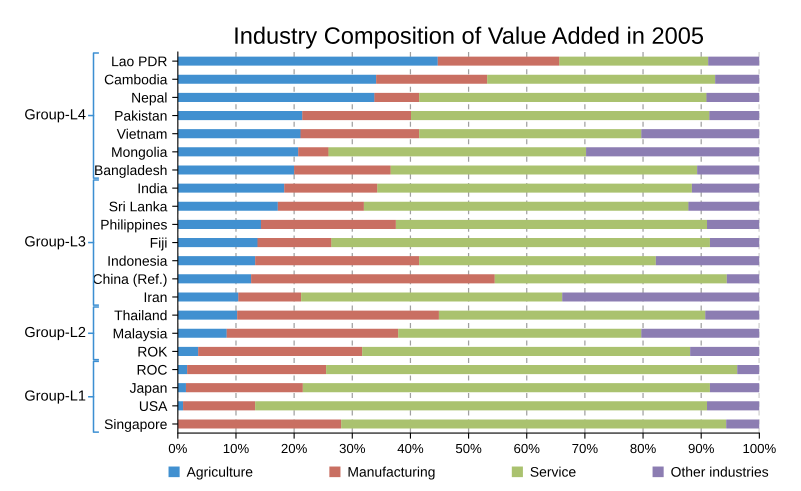 The height and width of the screenshot is (491, 801). What do you see at coordinates (469, 37) in the screenshot?
I see `chart-title: Industry Composition of Value Added in 2005` at bounding box center [469, 37].